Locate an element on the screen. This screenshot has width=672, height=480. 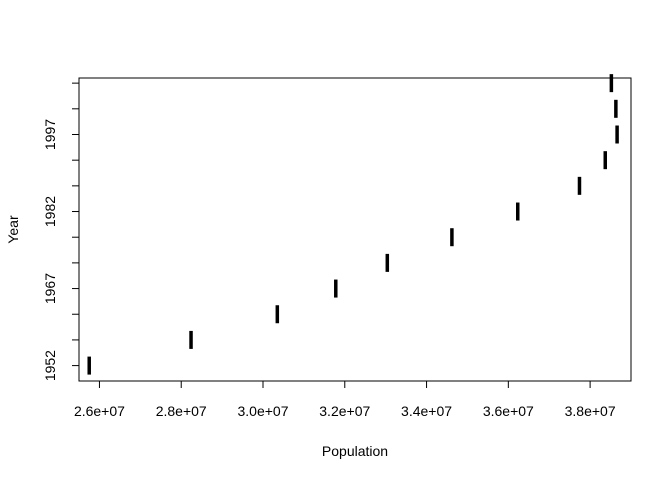
x-tick-label: 2.6e+07 is located at coordinates (99, 411).